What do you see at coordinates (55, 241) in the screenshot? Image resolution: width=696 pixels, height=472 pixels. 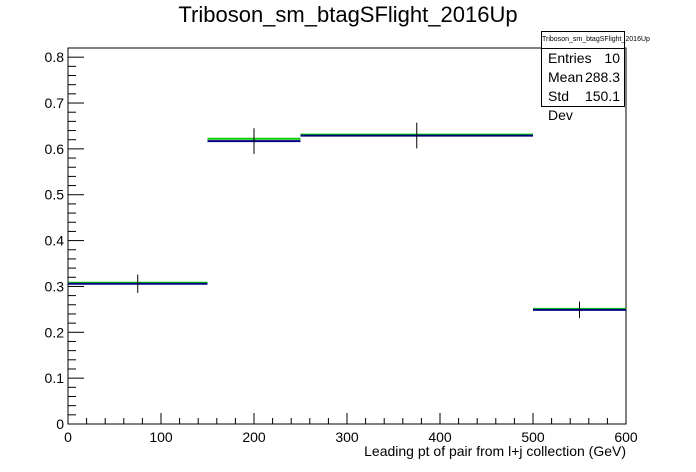 I see `y-tick-label: 0.4` at bounding box center [55, 241].